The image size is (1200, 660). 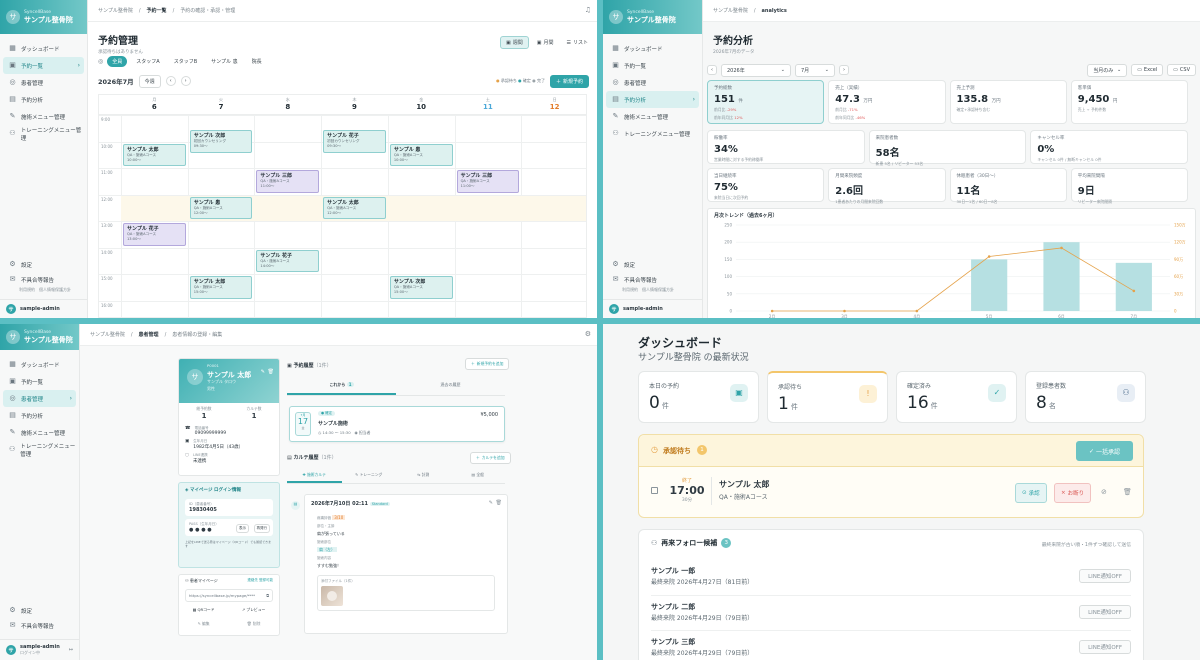 What do you see at coordinates (545, 42) in the screenshot?
I see `view-month-button: ▣ 月間` at bounding box center [545, 42].